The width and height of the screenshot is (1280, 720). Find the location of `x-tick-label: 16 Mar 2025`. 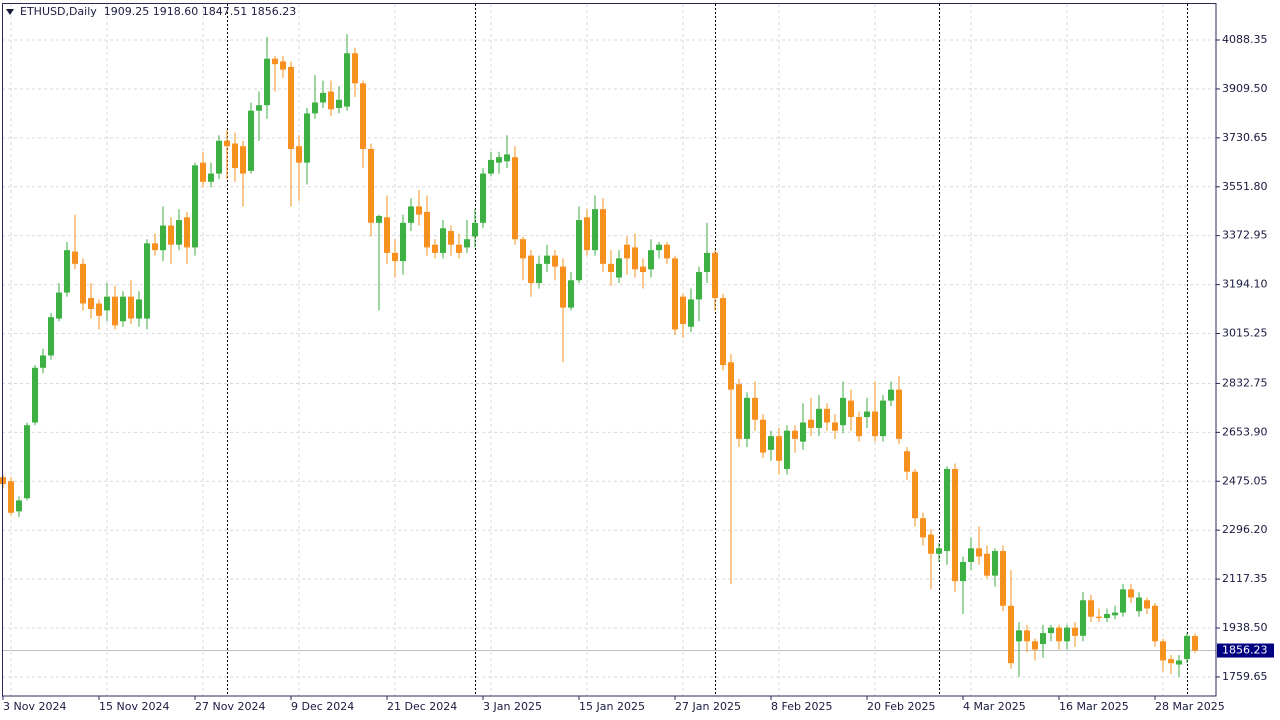

x-tick-label: 16 Mar 2025 is located at coordinates (1094, 706).